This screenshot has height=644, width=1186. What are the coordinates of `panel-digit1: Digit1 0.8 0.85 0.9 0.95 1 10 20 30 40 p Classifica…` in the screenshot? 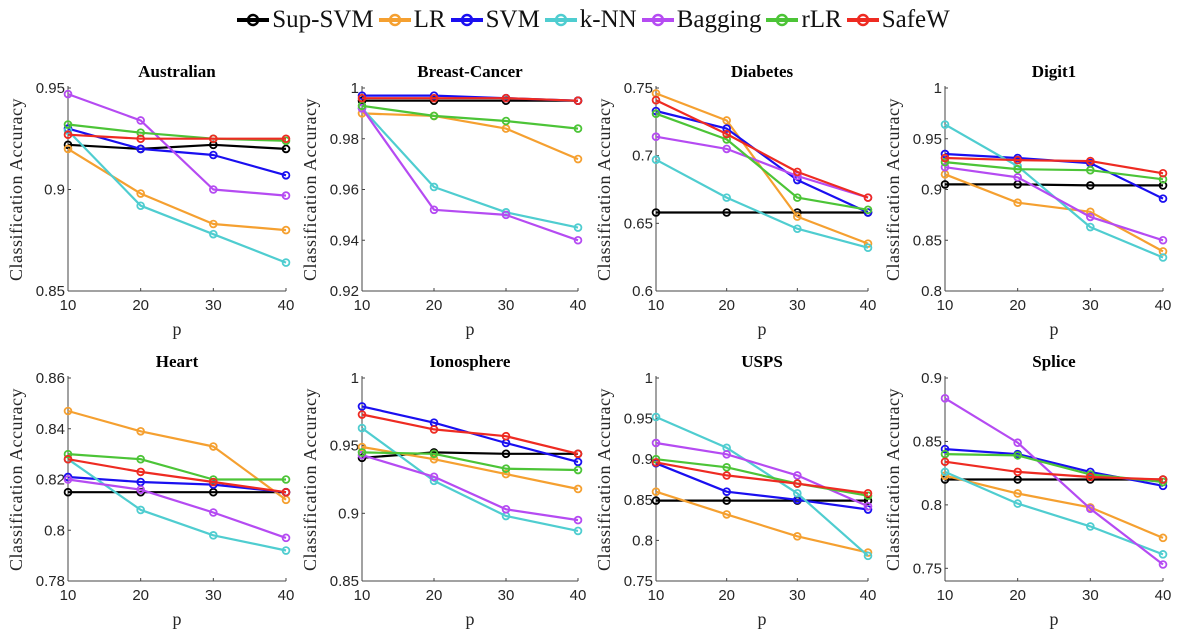 It's located at (1027, 200).